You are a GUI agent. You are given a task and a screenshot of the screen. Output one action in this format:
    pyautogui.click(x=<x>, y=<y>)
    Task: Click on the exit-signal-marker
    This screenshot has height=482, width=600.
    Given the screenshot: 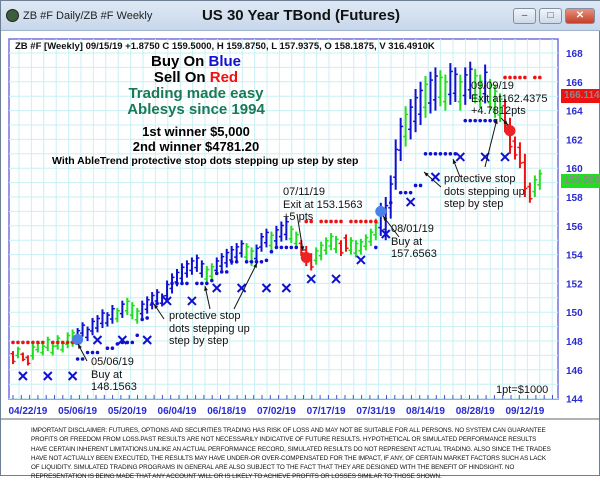 What is the action you would take?
    pyautogui.click(x=510, y=131)
    